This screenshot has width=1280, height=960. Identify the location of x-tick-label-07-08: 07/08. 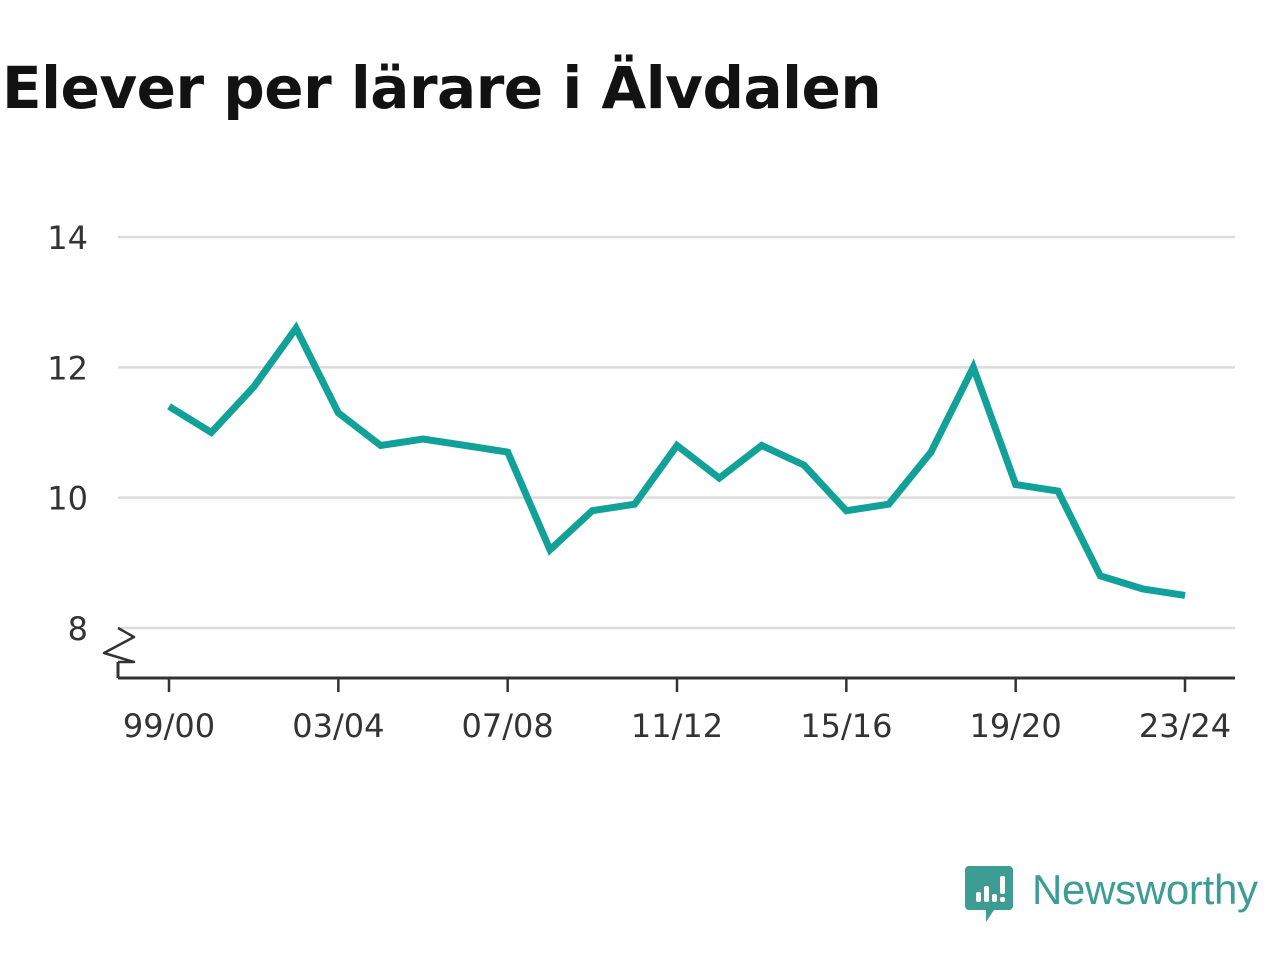
(508, 726).